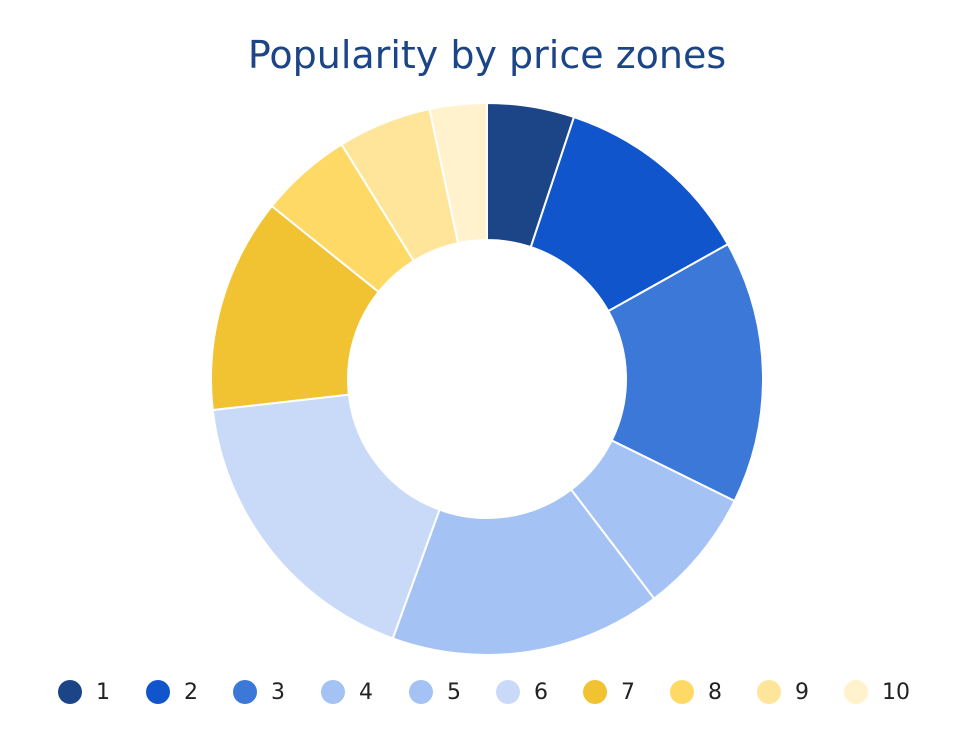 Image resolution: width=974 pixels, height=742 pixels. What do you see at coordinates (435, 692) in the screenshot?
I see `legend-item-5: 5` at bounding box center [435, 692].